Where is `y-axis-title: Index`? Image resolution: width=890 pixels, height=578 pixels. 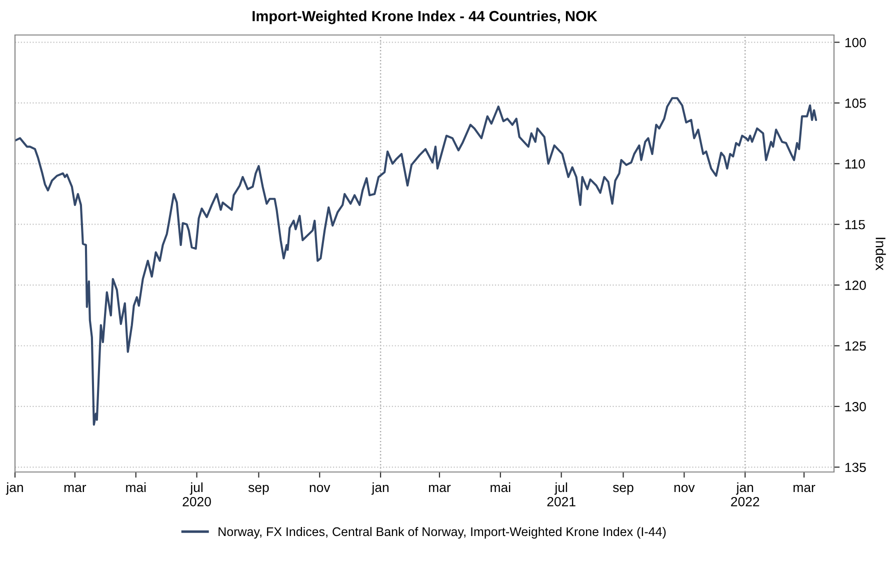 y-axis-title: Index is located at coordinates (881, 254).